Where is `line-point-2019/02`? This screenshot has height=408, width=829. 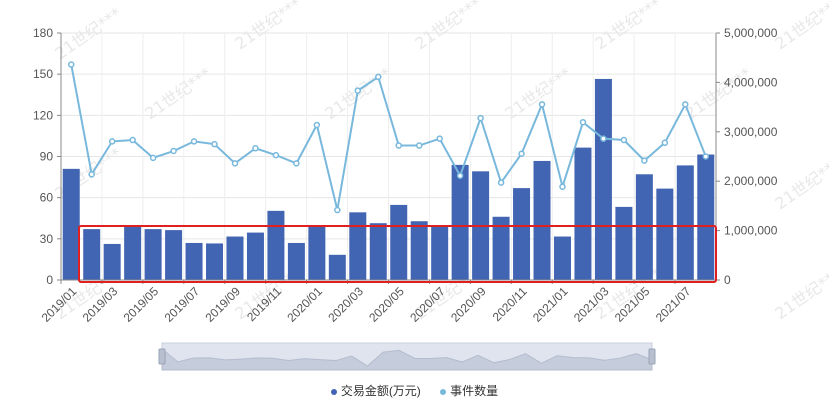 line-point-2019/02 is located at coordinates (91, 174).